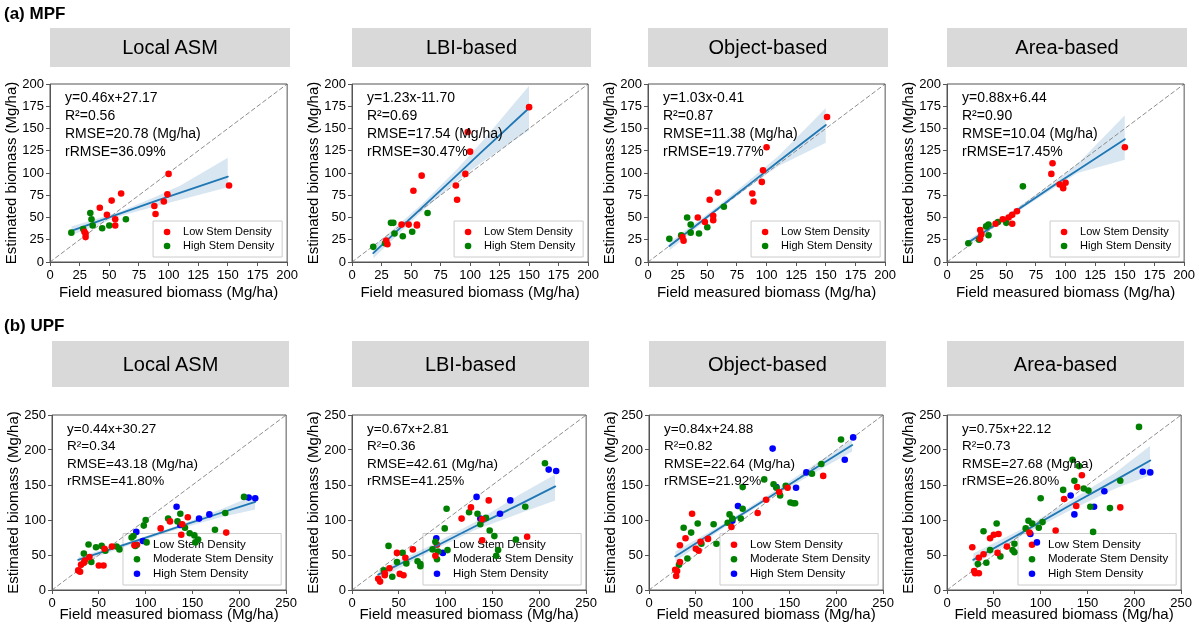  Describe the element at coordinates (408, 428) in the screenshot. I see `annotation: y=0.67x+2.81` at that location.